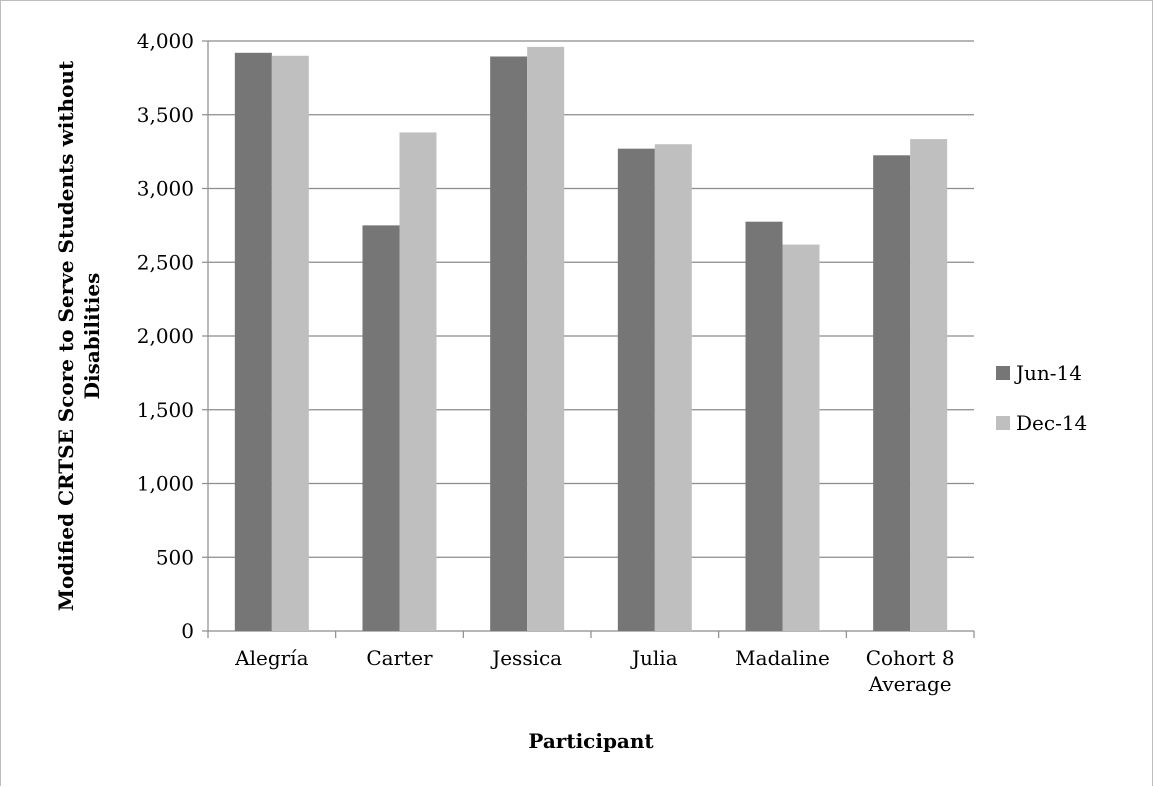  What do you see at coordinates (399, 658) in the screenshot?
I see `x-tick-label: Carter` at bounding box center [399, 658].